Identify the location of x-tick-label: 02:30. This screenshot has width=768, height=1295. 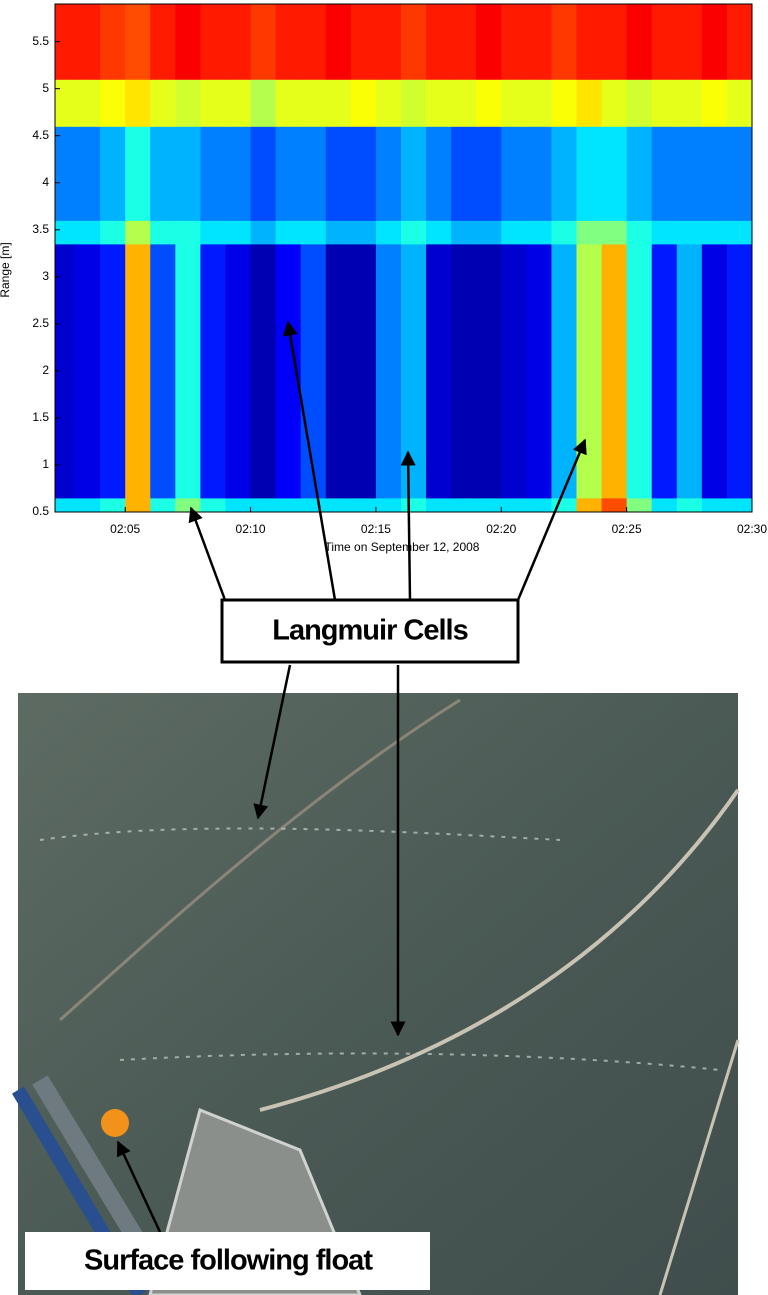
(752, 529).